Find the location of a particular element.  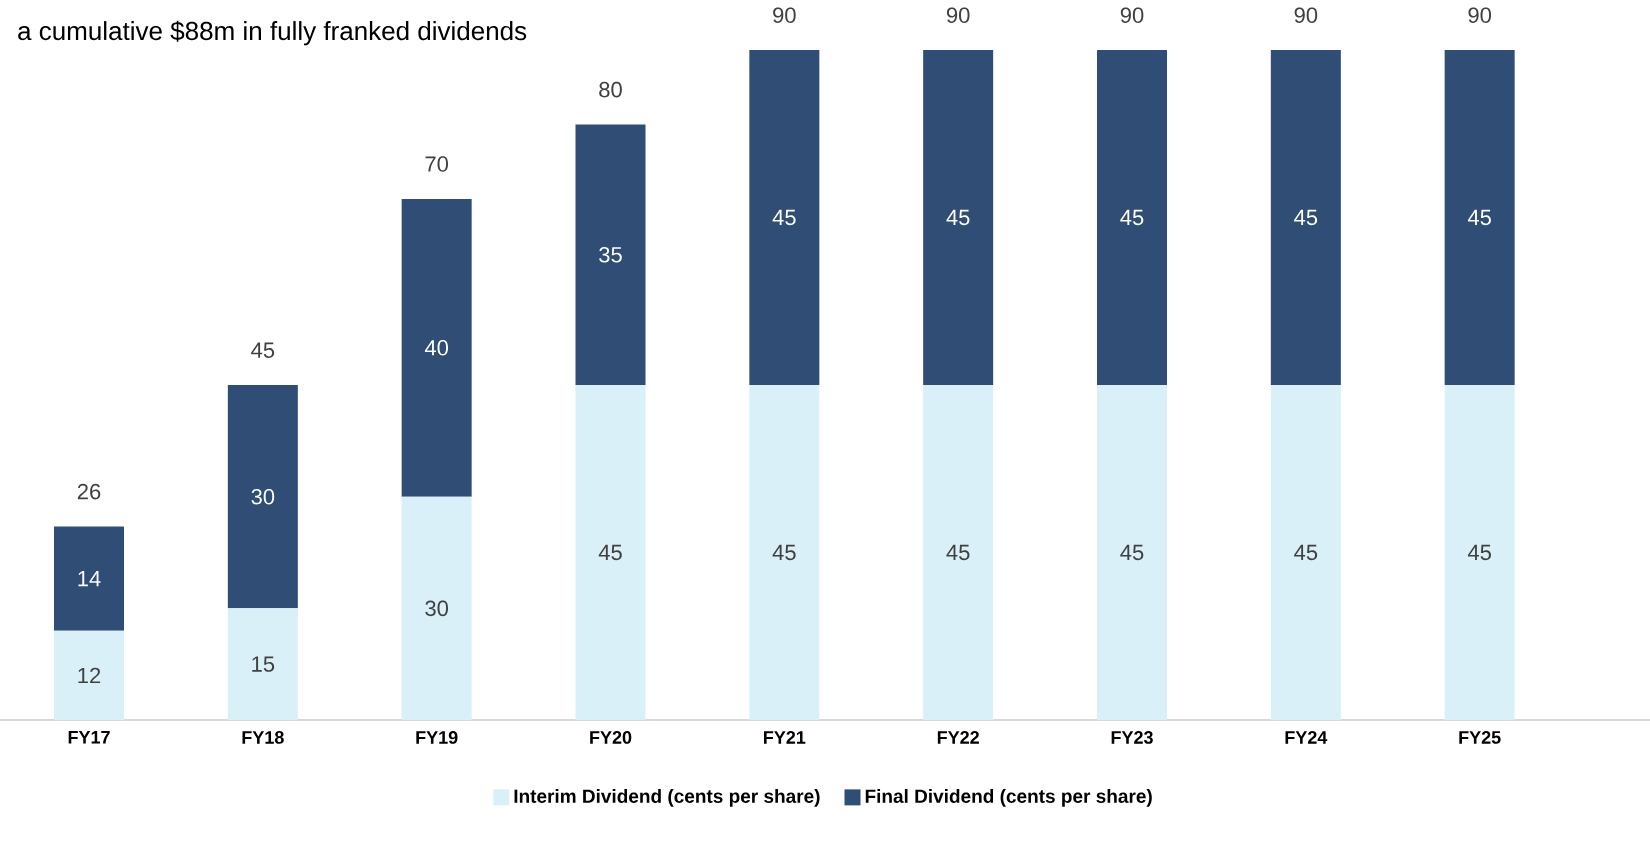

data-label: 15 is located at coordinates (263, 664).